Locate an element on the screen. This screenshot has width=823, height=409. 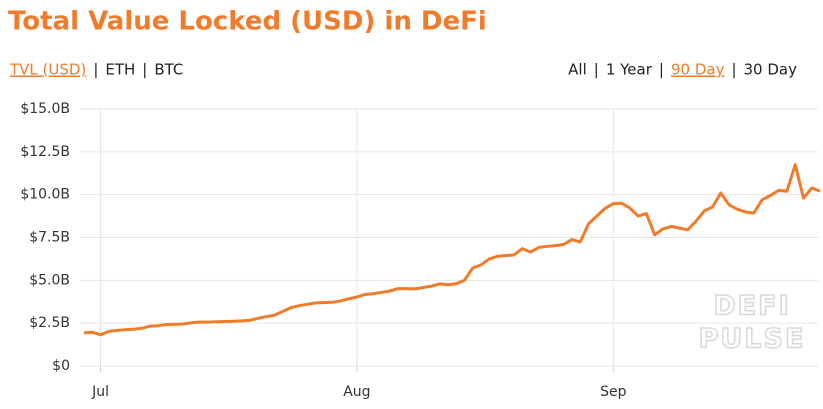
nav-link: ETH is located at coordinates (120, 70).